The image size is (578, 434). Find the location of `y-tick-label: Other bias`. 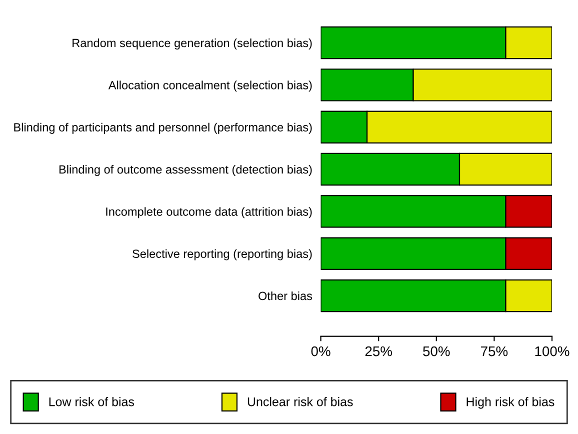

y-tick-label: Other bias is located at coordinates (285, 295).